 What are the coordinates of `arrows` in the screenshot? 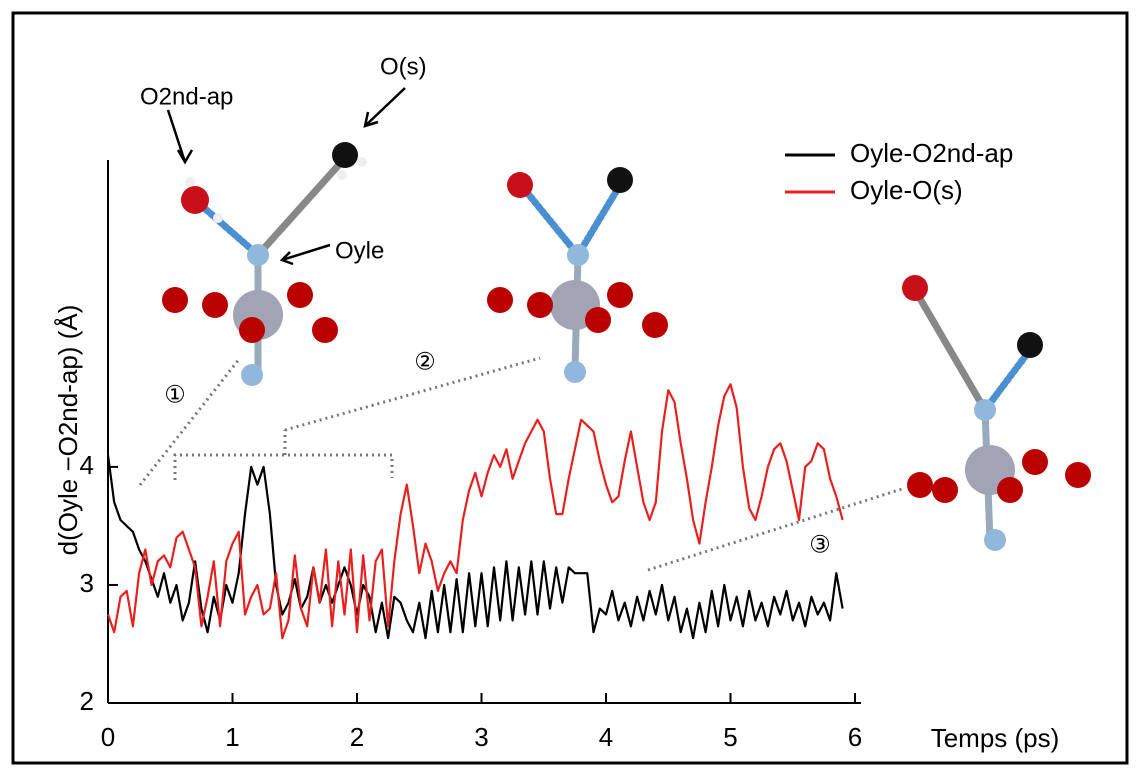 It's located at (286, 176).